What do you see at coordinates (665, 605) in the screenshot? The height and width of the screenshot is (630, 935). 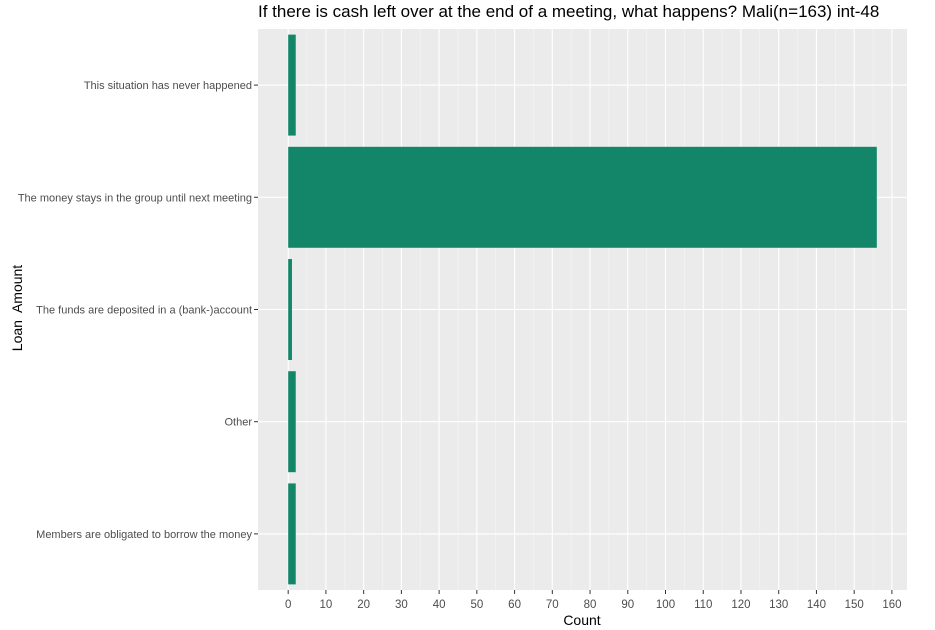 I see `x-tick-label: 100` at bounding box center [665, 605].